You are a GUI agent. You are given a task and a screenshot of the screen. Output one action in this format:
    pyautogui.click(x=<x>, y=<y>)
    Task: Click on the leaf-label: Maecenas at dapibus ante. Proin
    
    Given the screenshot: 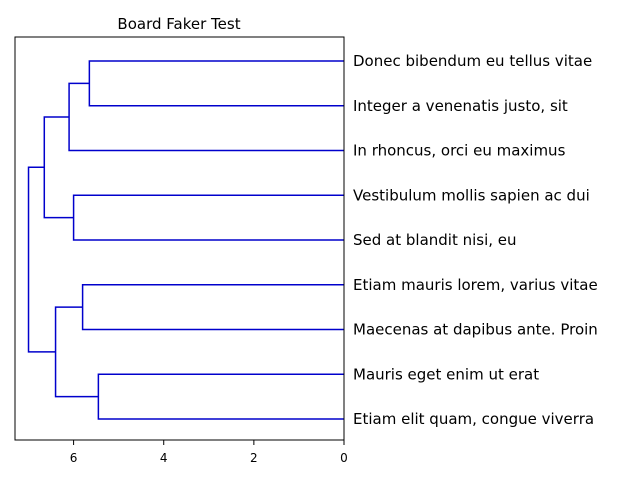 What is the action you would take?
    pyautogui.click(x=475, y=330)
    